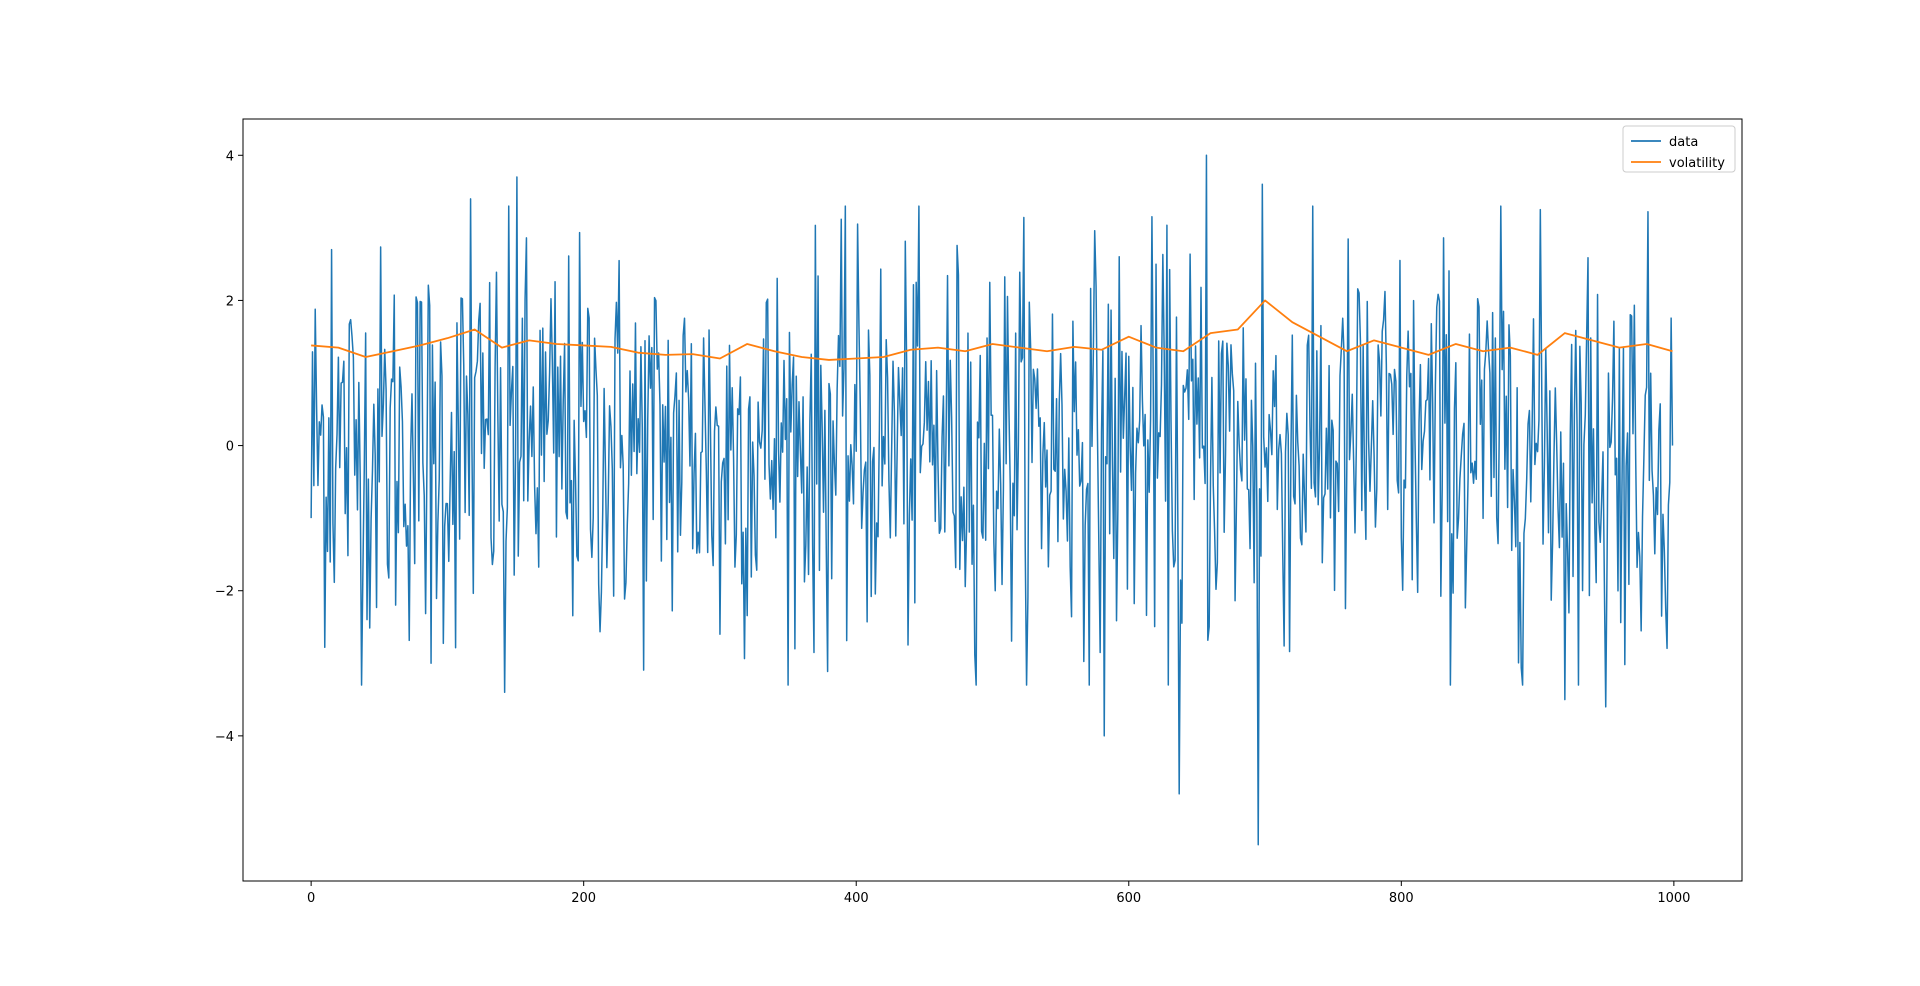  I want to click on legend-box, so click(1679, 149).